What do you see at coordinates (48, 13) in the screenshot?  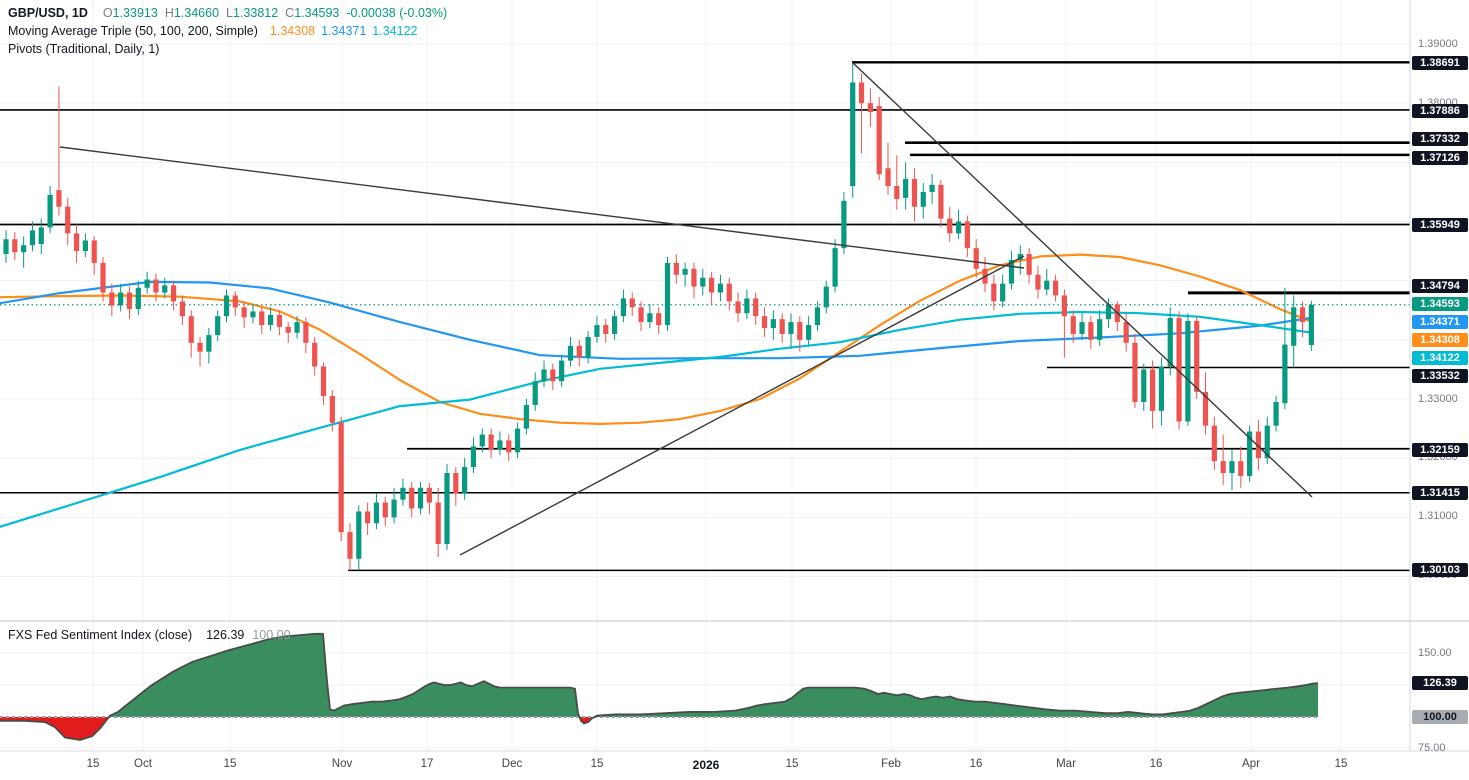 I see `symbol-title: GBP/USD, 1D` at bounding box center [48, 13].